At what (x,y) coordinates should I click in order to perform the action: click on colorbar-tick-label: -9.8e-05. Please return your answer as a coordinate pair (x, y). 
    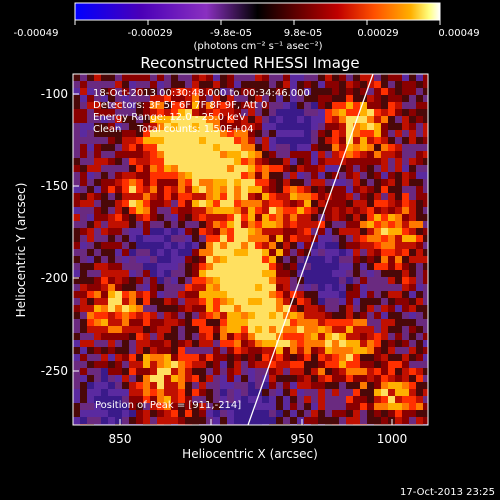
    Looking at the image, I should click on (231, 33).